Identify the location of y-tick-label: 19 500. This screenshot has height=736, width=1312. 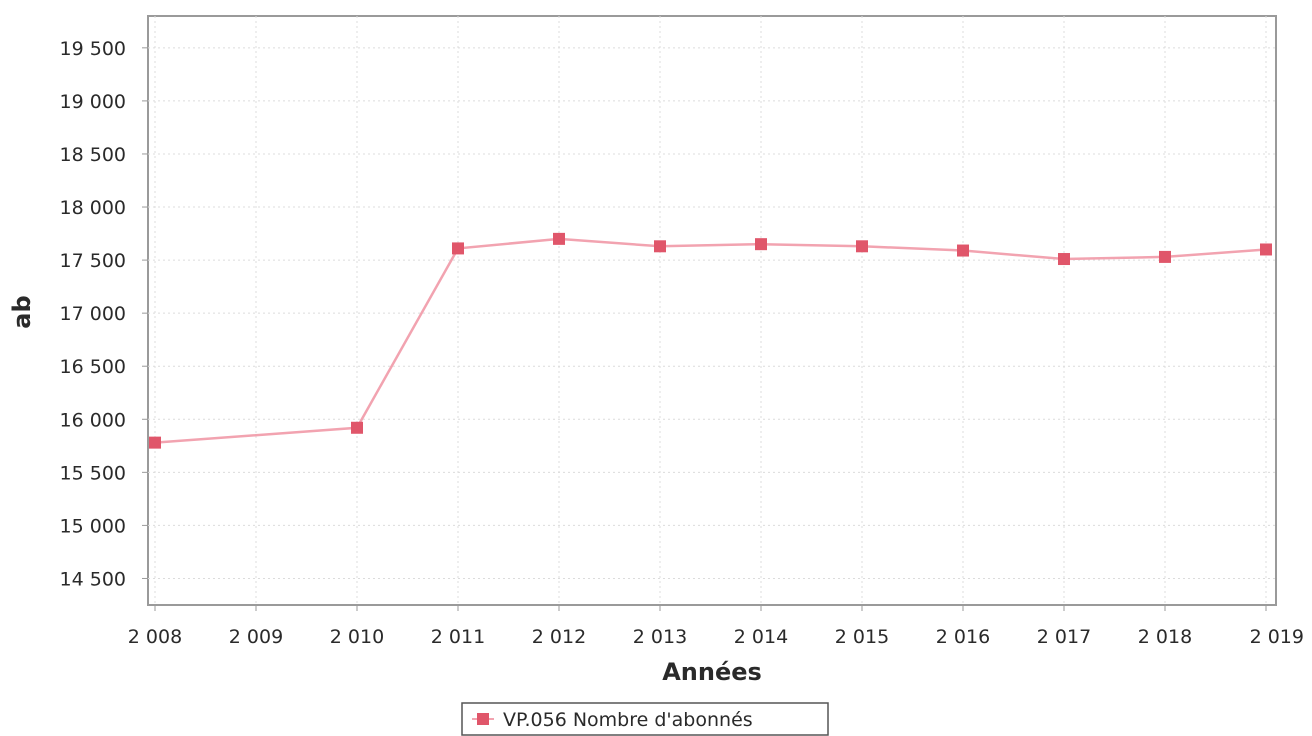
(93, 49).